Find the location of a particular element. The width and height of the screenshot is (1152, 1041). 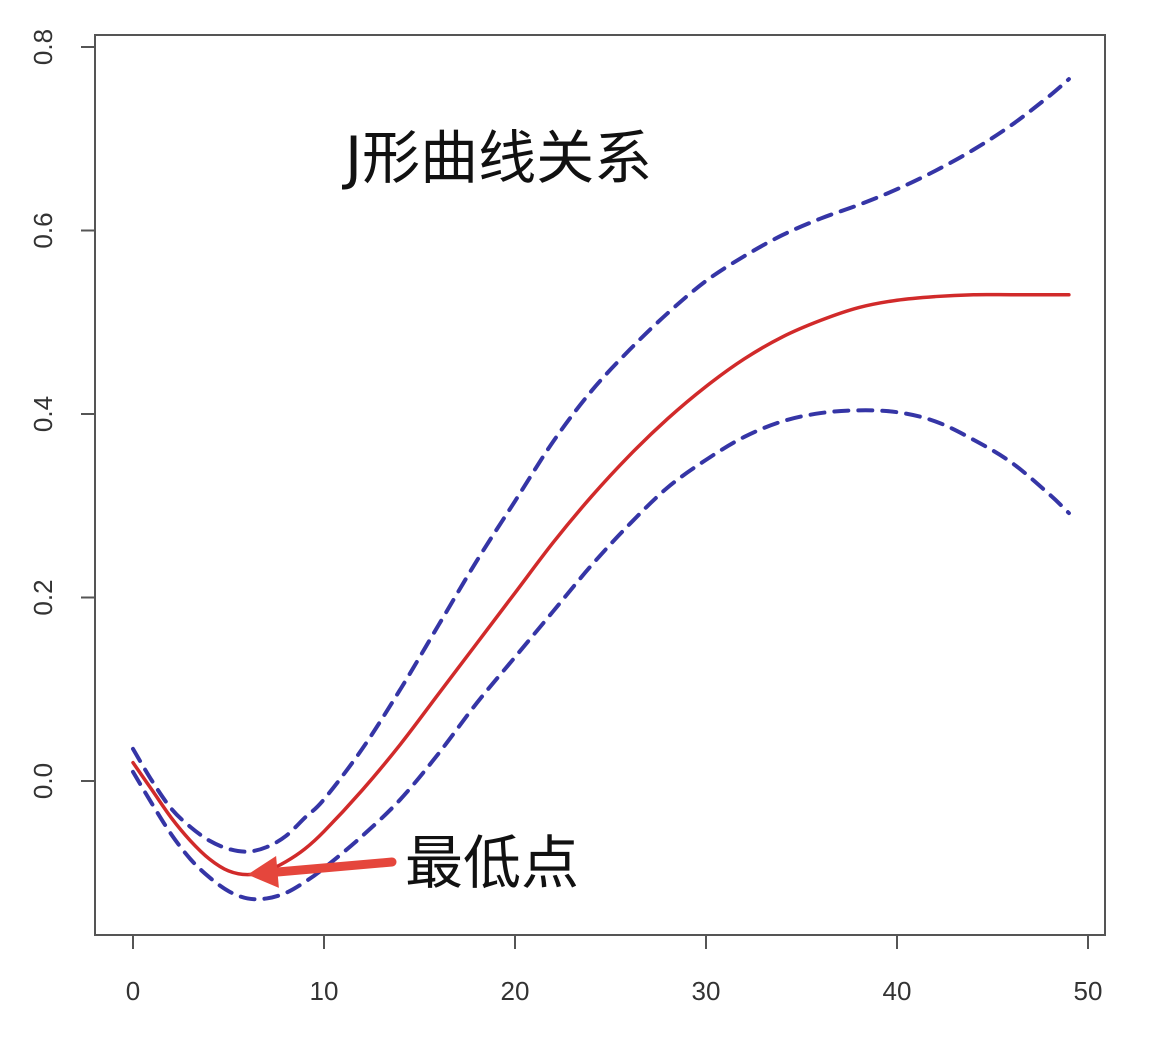

y-axis-tick-label: 0.2 is located at coordinates (43, 597).